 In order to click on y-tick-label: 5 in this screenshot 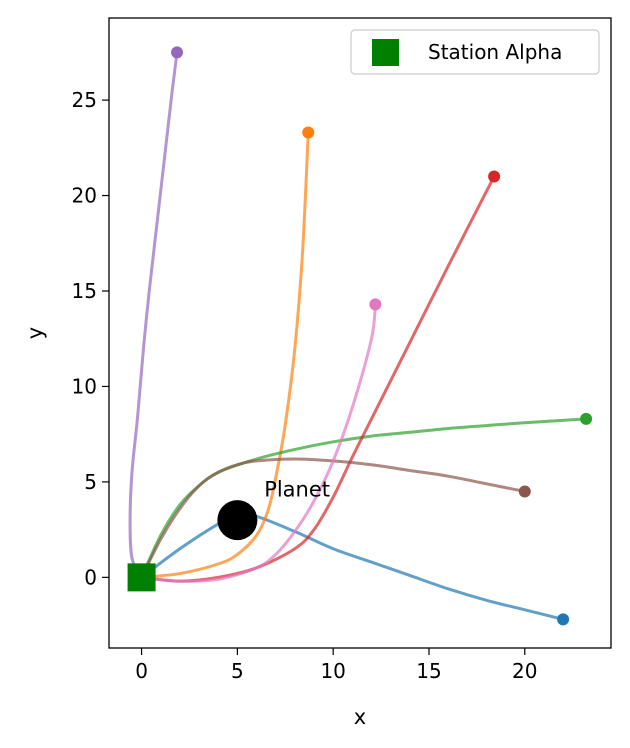, I will do `click(90, 482)`.